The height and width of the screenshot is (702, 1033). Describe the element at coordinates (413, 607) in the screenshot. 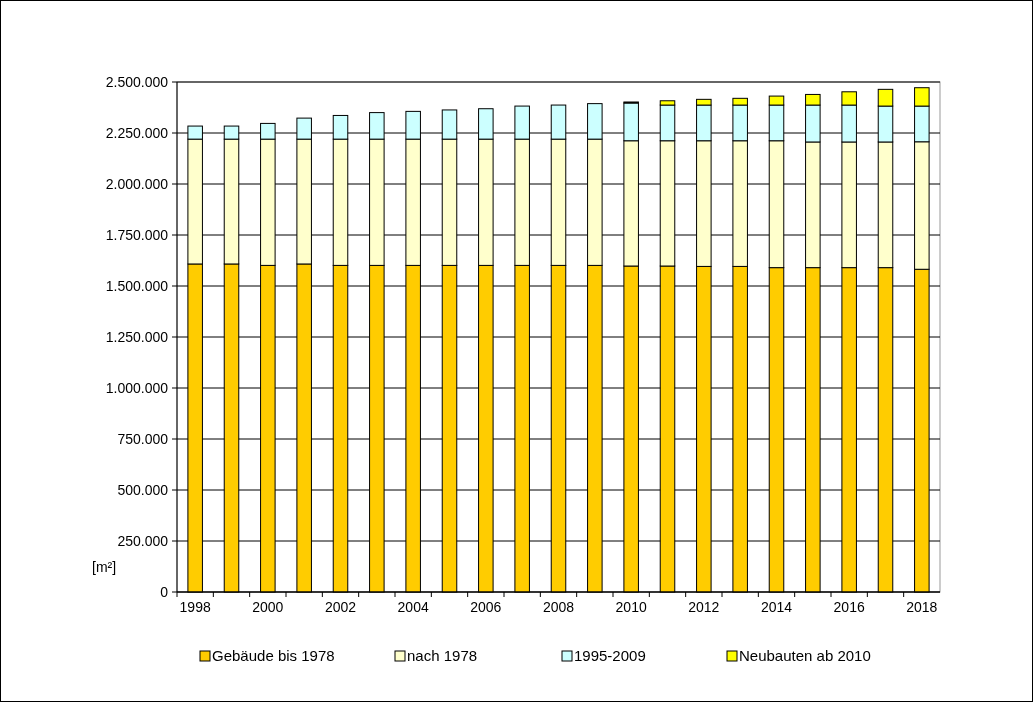

I see `x-tick-label: 2004` at that location.